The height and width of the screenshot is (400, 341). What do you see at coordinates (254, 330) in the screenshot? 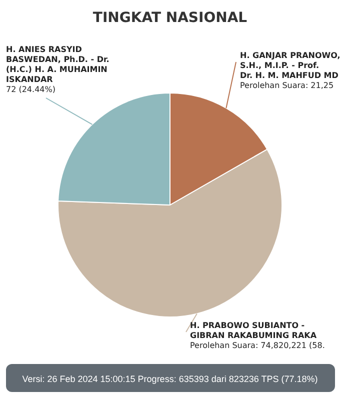
I see `slice-label: H. PRABOWO SUBIANTO - GIBRAN RAKABUMING RAKA` at bounding box center [254, 330].